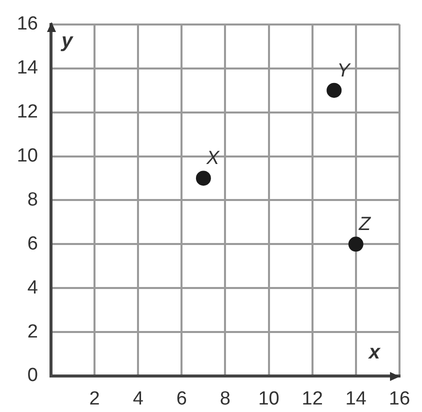  What do you see at coordinates (67, 41) in the screenshot?
I see `y-axis-title: y` at bounding box center [67, 41].